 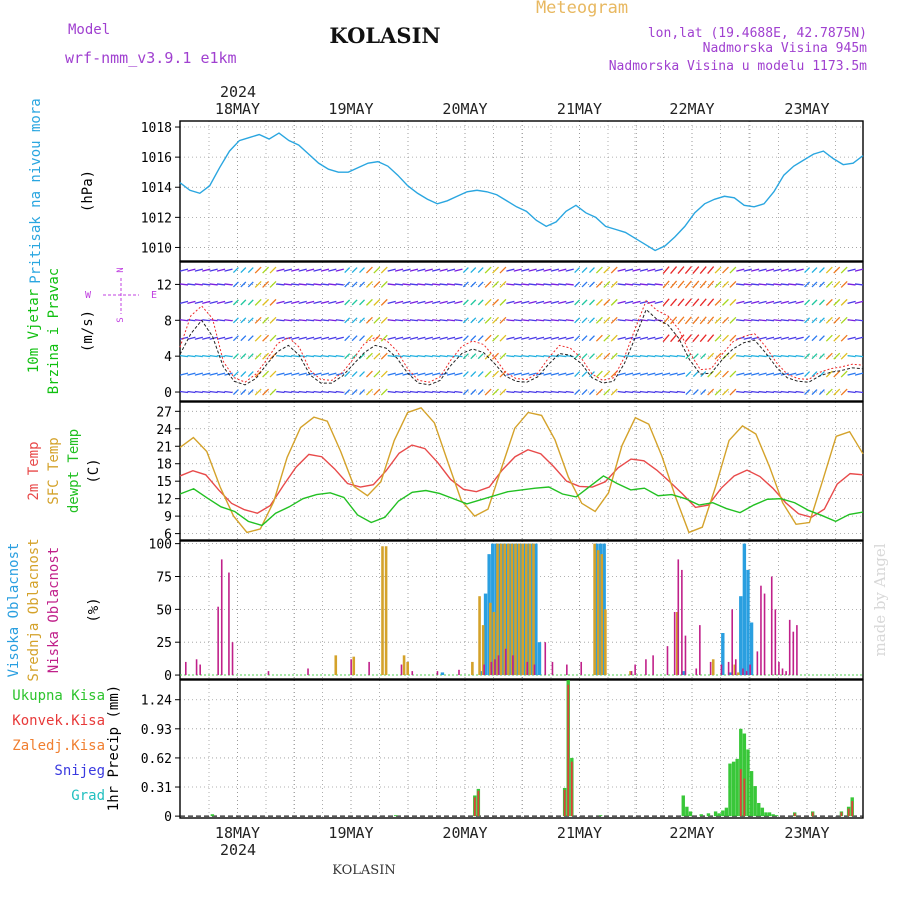 I want to click on precip-ytick-label: 1.24, so click(x=156, y=701).